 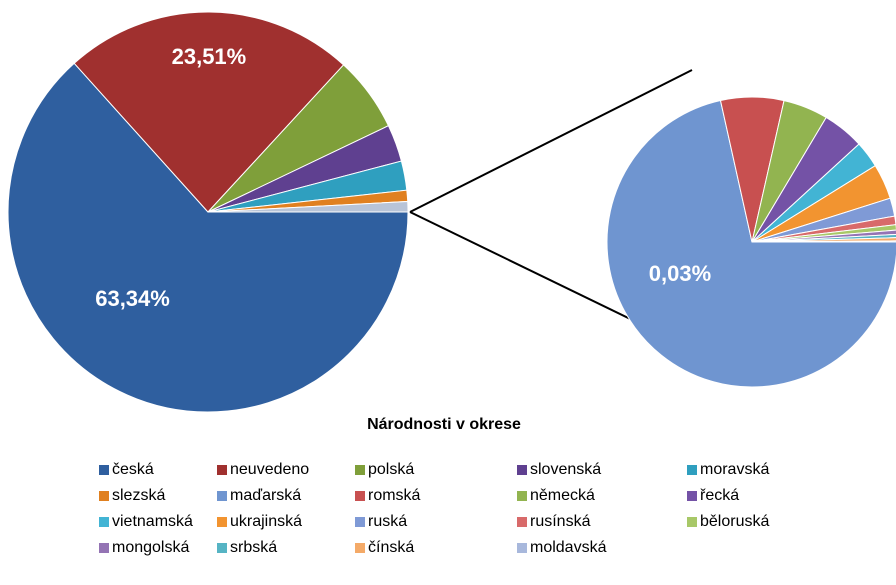 What do you see at coordinates (562, 495) in the screenshot?
I see `legend-label: německá` at bounding box center [562, 495].